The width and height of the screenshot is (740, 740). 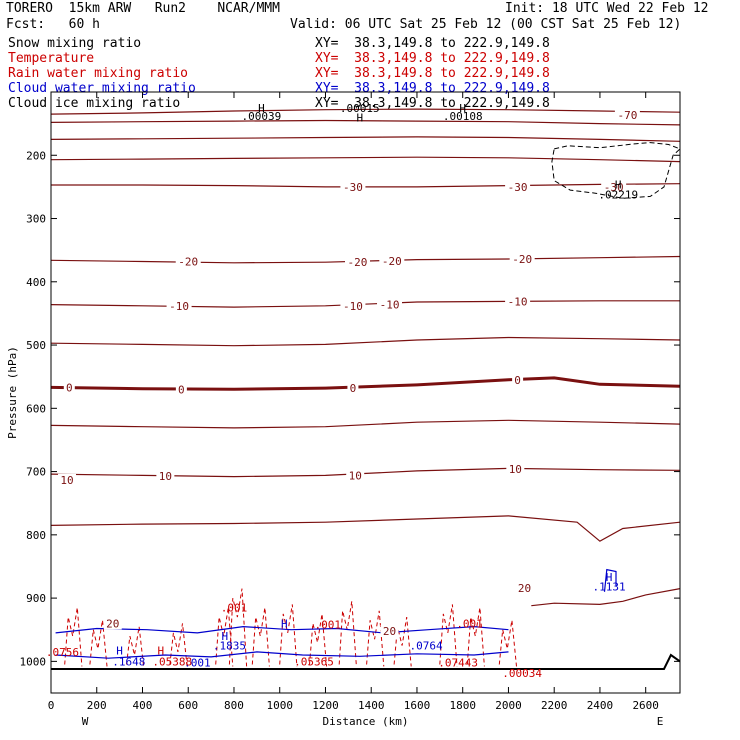 I want to click on x-end-label-west: W, so click(x=85, y=721).